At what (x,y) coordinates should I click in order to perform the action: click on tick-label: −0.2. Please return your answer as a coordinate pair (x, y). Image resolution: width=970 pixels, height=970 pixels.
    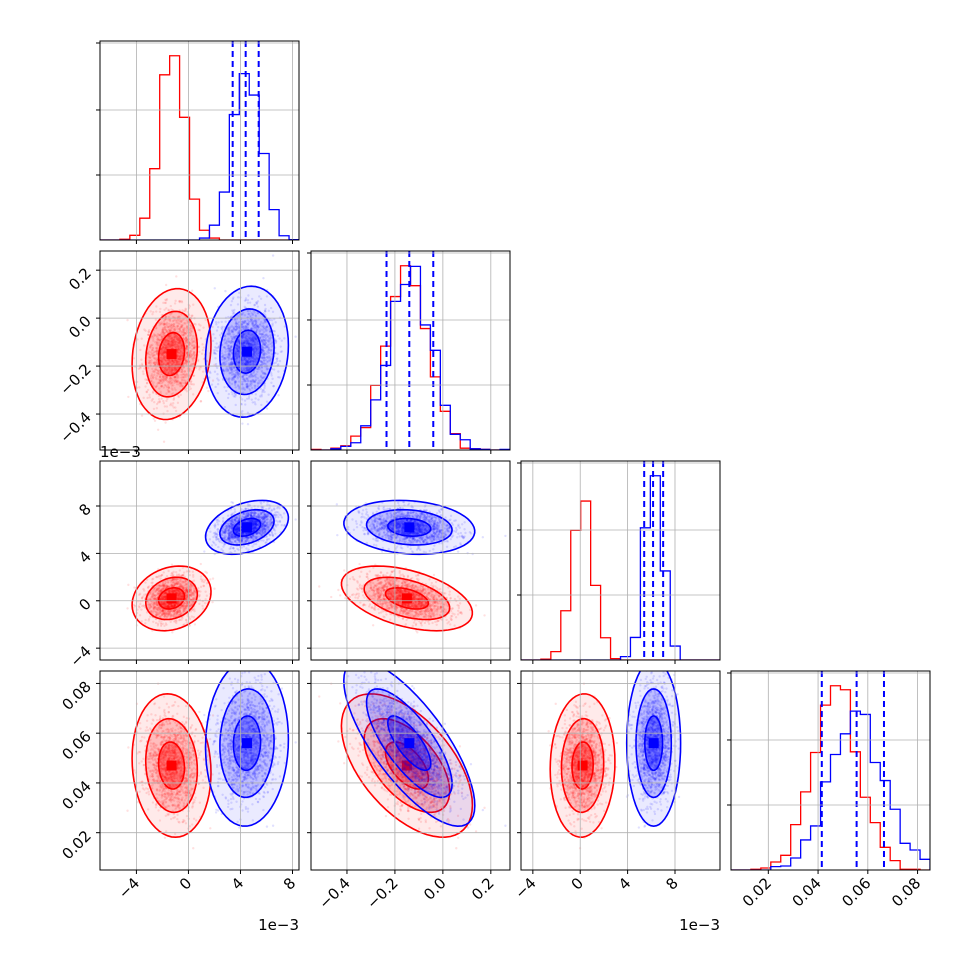
    Looking at the image, I should click on (75, 379).